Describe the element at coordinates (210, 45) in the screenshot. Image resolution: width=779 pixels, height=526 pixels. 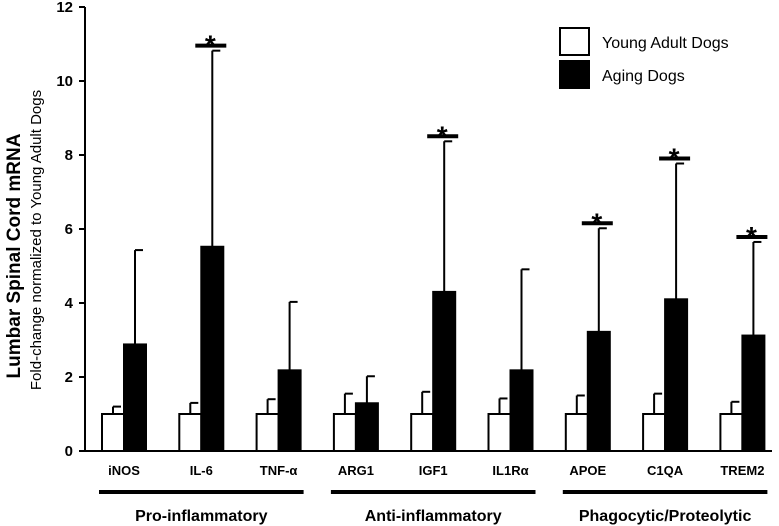
I see `significance-star-IL-6: *` at that location.